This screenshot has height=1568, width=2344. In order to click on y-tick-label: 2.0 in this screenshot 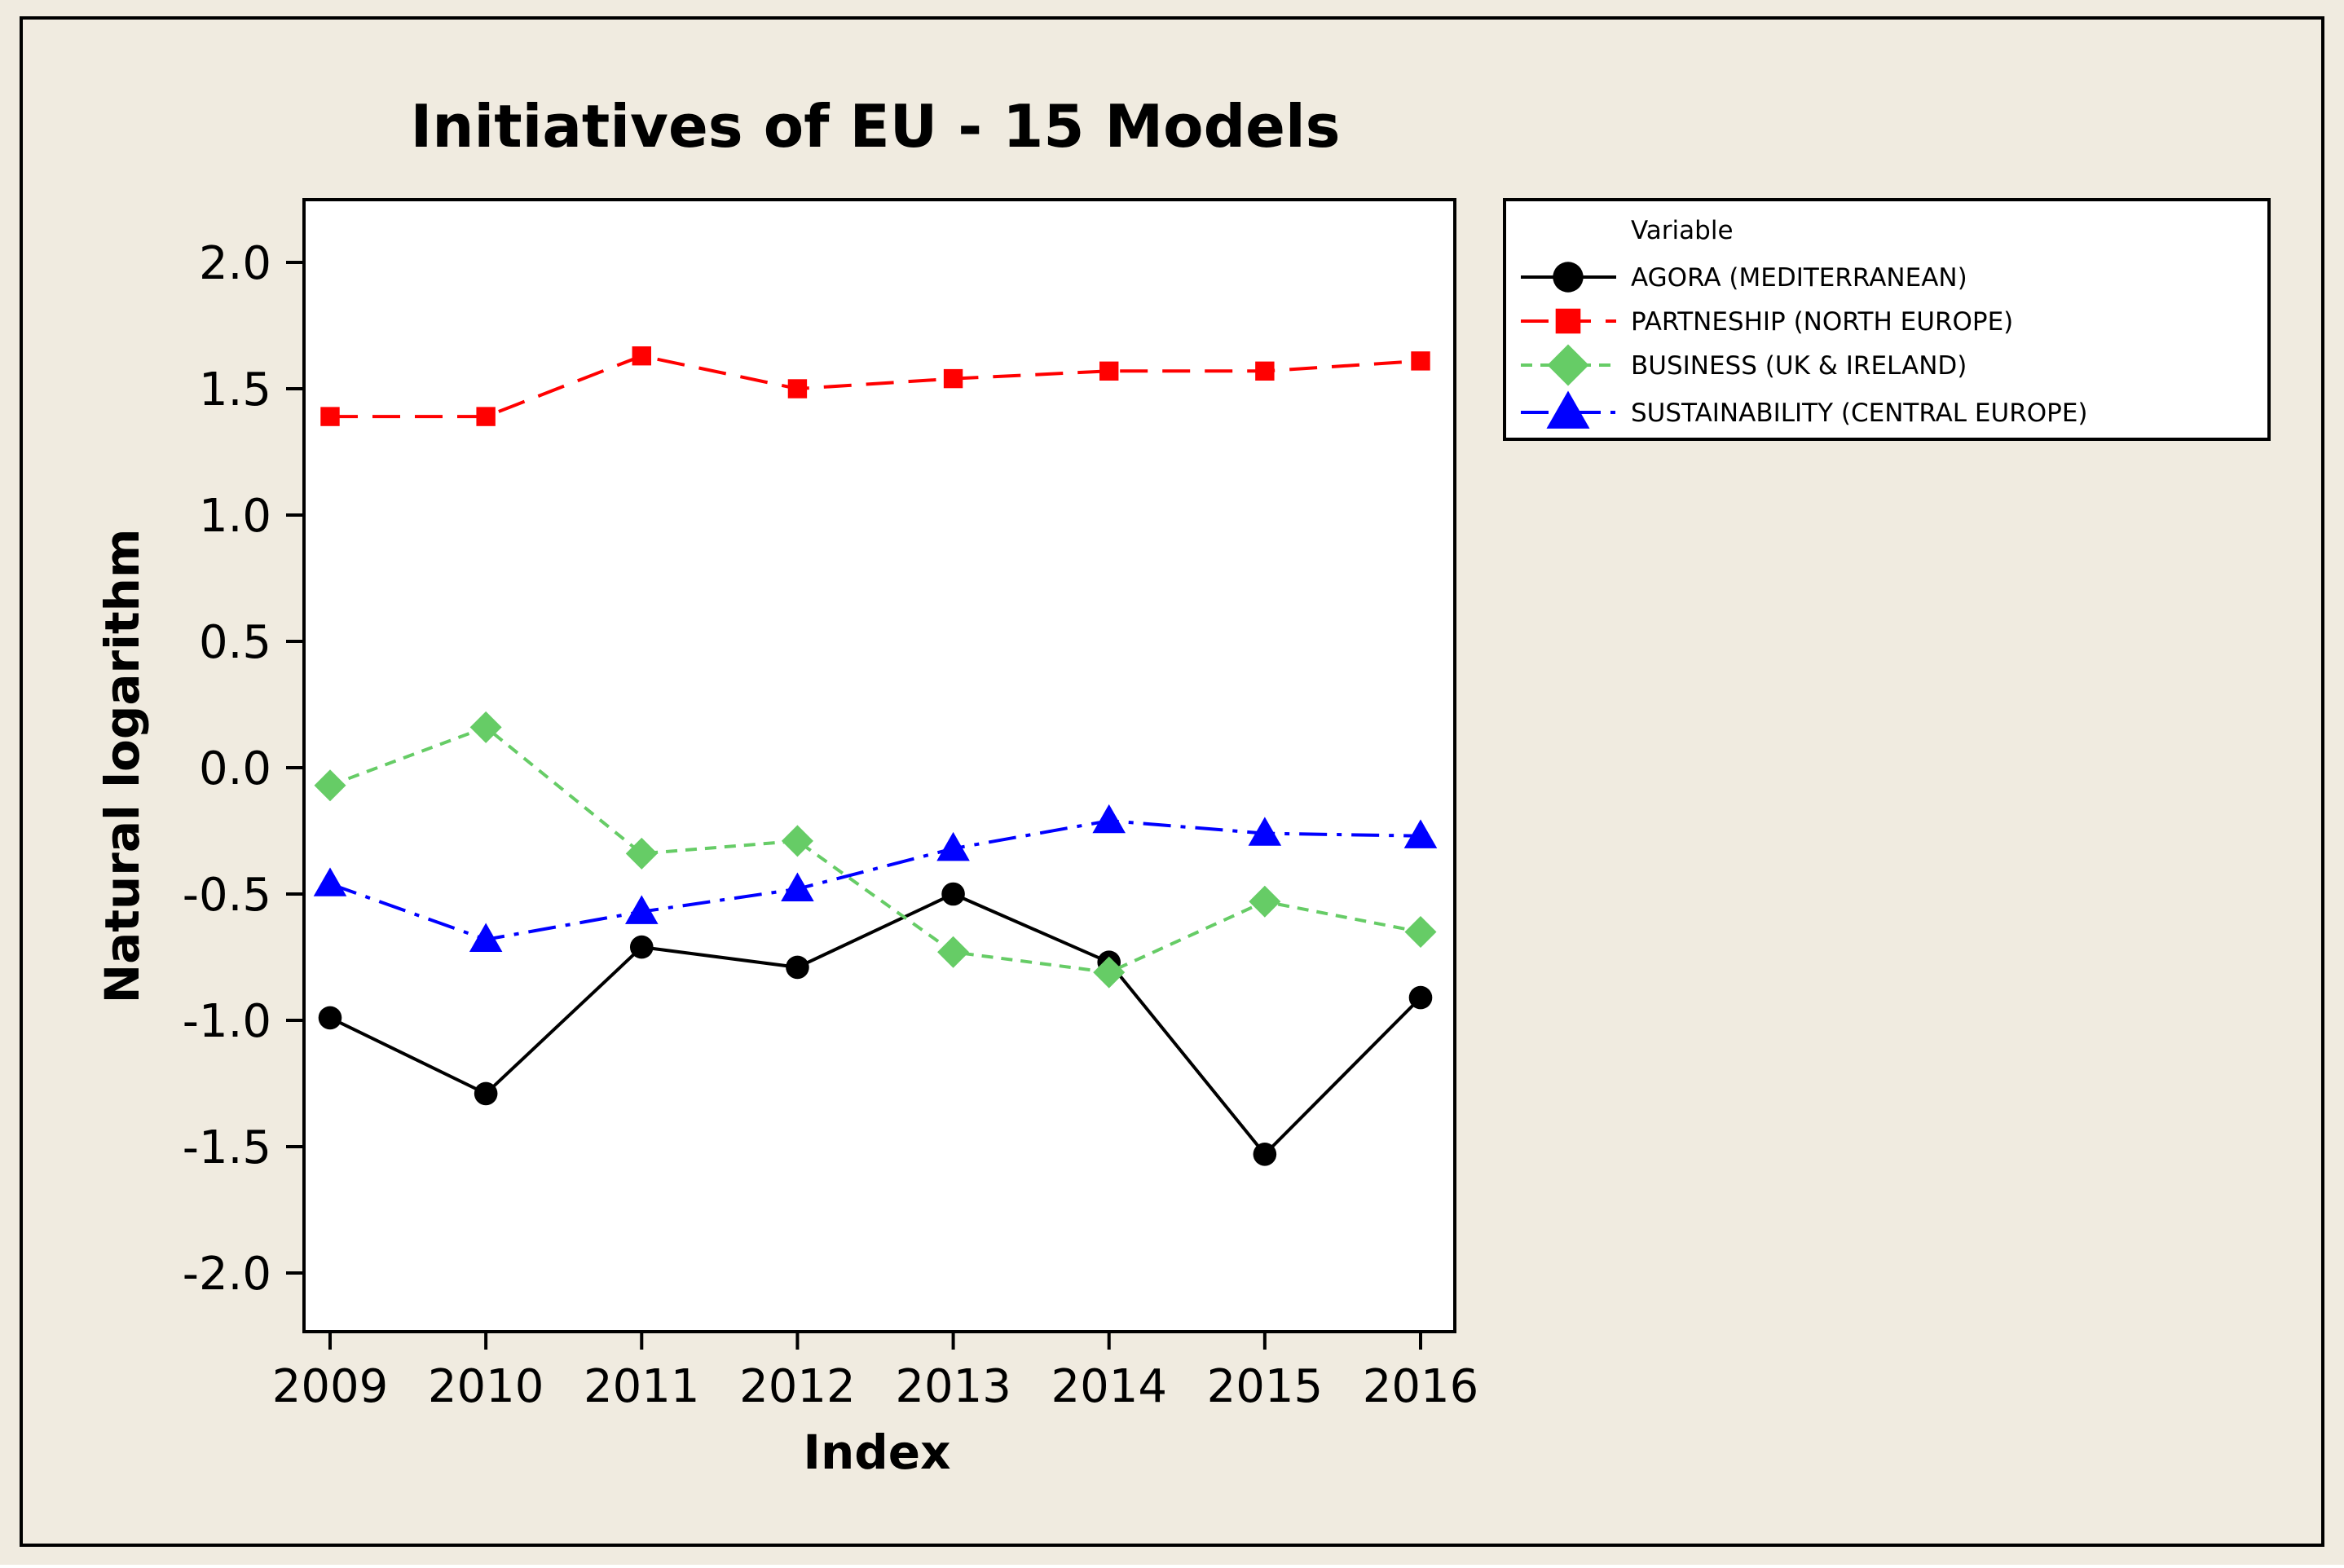, I will do `click(235, 263)`.